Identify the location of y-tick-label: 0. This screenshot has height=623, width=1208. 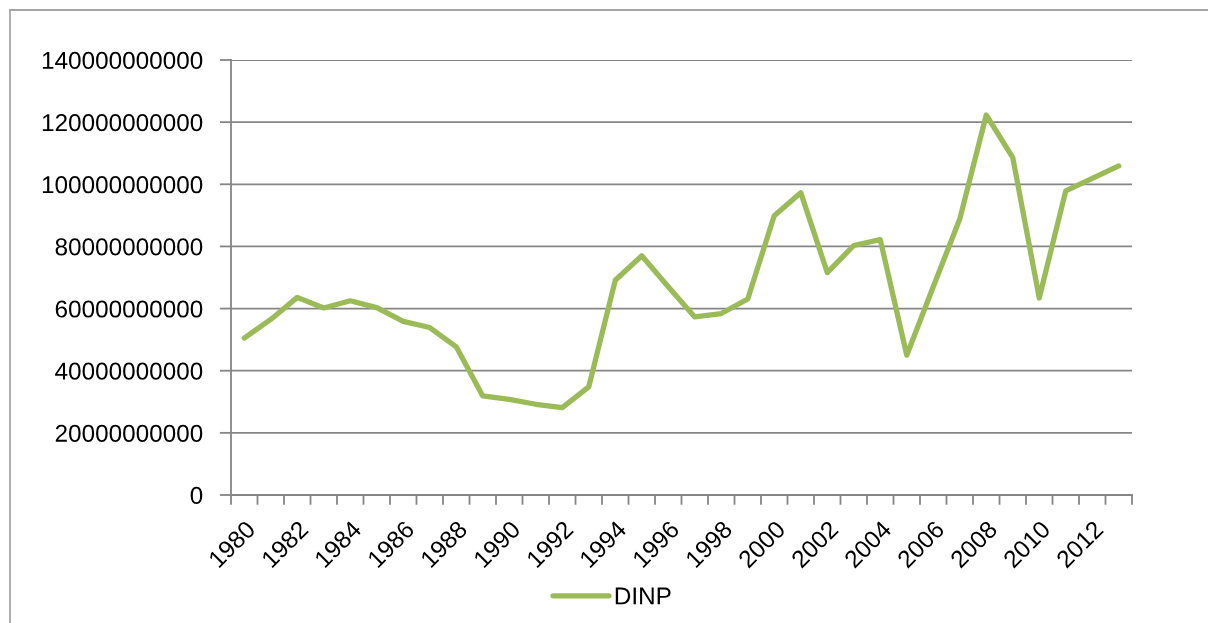
(196, 495).